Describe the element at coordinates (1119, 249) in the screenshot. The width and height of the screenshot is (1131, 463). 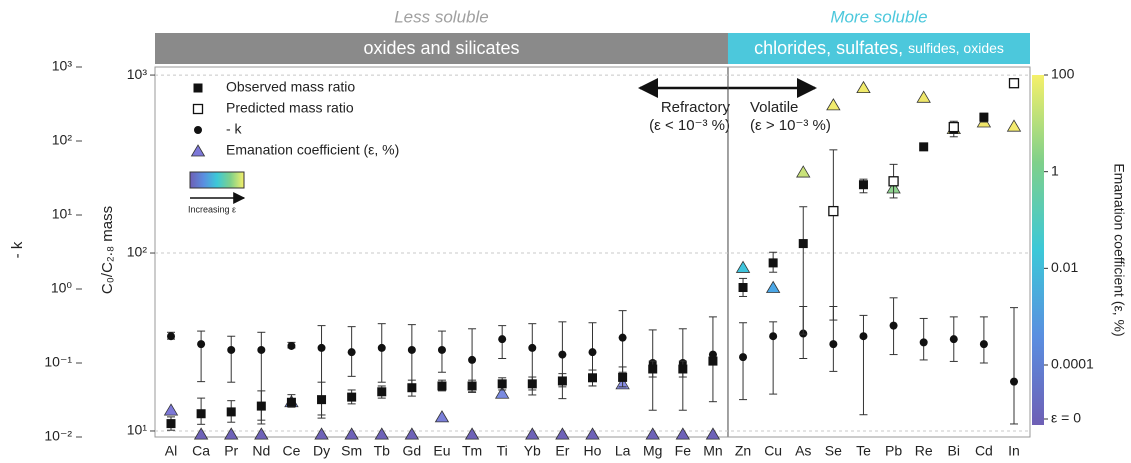
I see `colorbar-label: Emanation coefficient (ε, %)` at that location.